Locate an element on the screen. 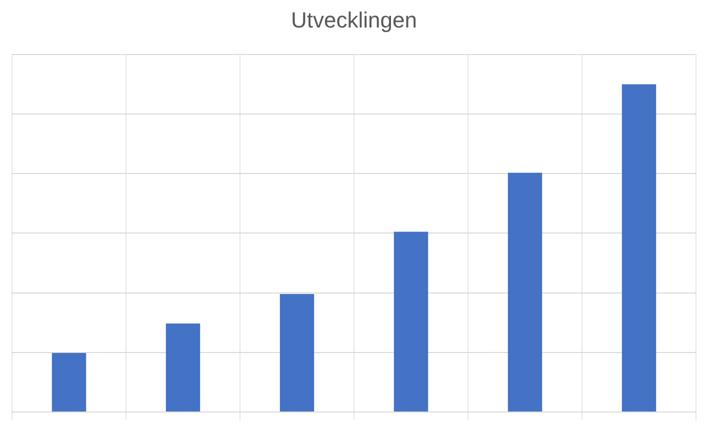 This screenshot has width=718, height=424. chart-title: Utvecklingen is located at coordinates (354, 19).